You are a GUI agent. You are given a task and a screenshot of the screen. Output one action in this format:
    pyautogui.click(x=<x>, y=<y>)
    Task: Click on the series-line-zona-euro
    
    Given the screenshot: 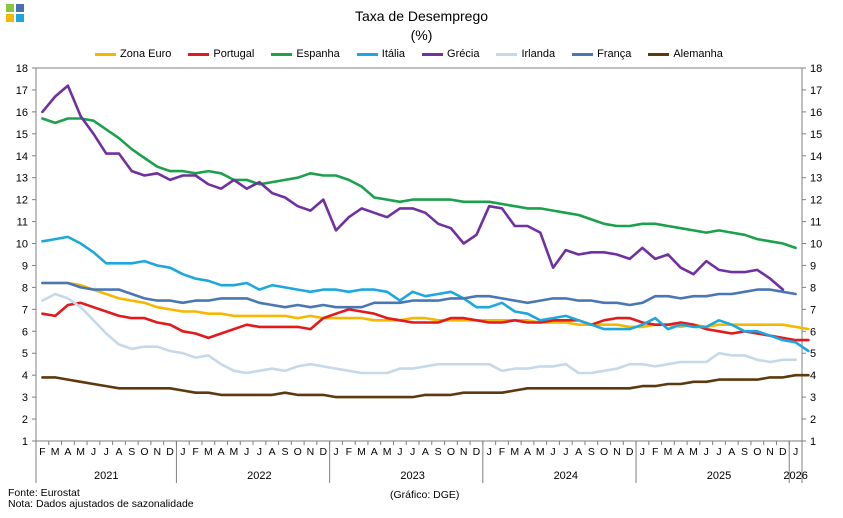 What is the action you would take?
    pyautogui.click(x=425, y=306)
    